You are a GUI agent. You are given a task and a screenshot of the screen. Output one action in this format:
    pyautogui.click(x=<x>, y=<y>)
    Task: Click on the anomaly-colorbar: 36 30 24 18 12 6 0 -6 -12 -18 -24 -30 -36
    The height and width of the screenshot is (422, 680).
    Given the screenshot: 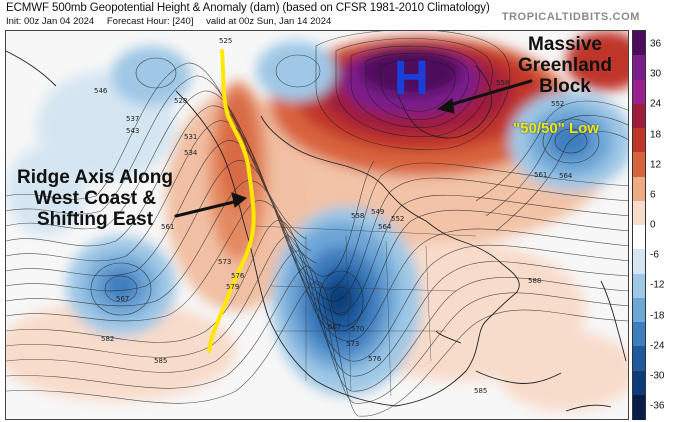 What is the action you would take?
    pyautogui.click(x=655, y=225)
    